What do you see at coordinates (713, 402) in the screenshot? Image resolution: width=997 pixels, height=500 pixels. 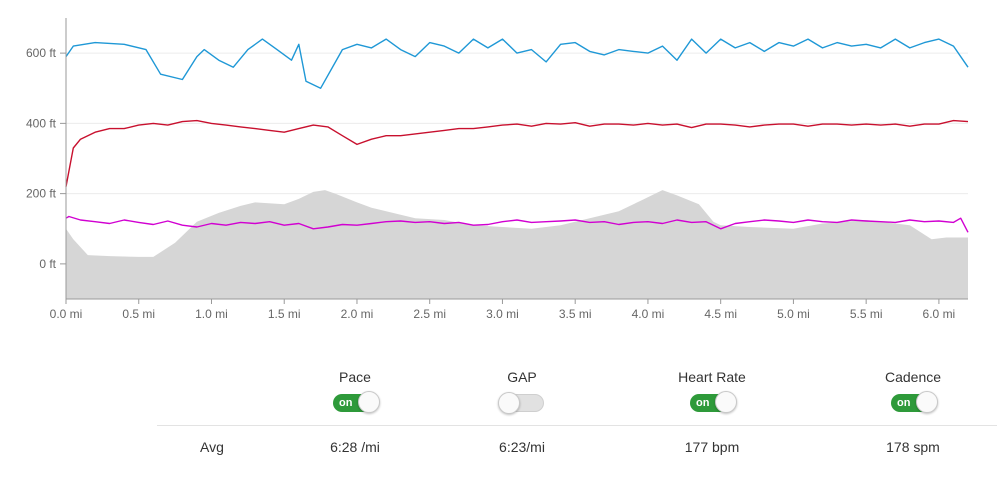 I see `heart-rate-toggle: on` at bounding box center [713, 402].